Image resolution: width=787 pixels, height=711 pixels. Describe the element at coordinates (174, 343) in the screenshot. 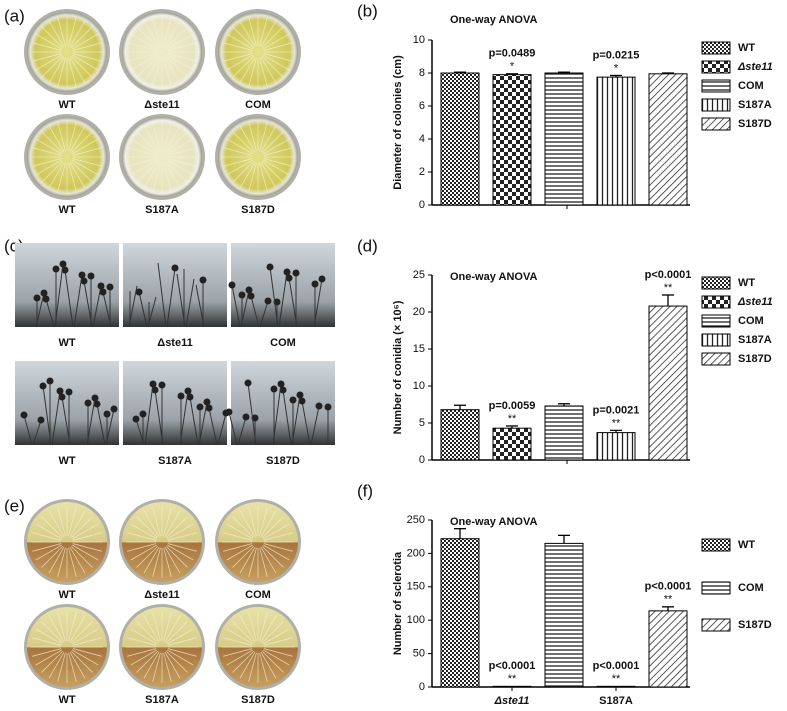

I see `photo-label: Δste11` at that location.